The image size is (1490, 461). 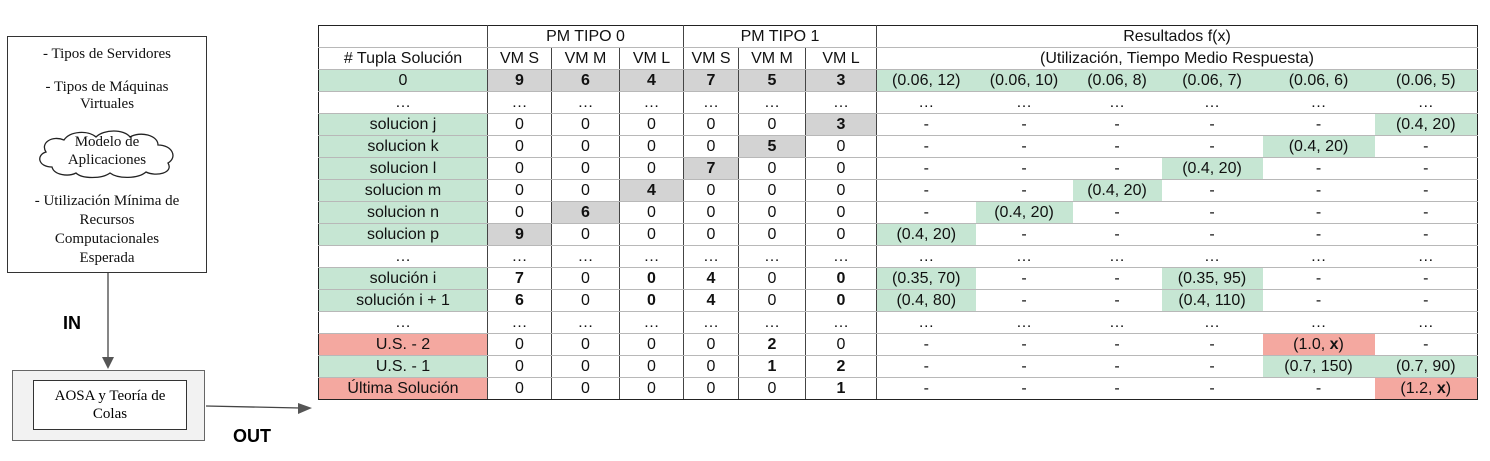 I want to click on result-prefix: (1.2,, so click(x=1418, y=388).